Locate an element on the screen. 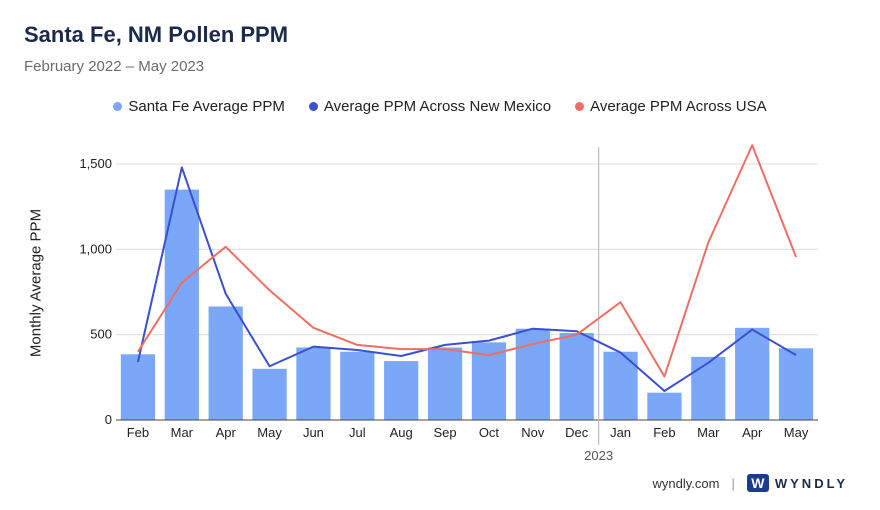 This screenshot has width=880, height=510. x-tick-label: Jun is located at coordinates (313, 432).